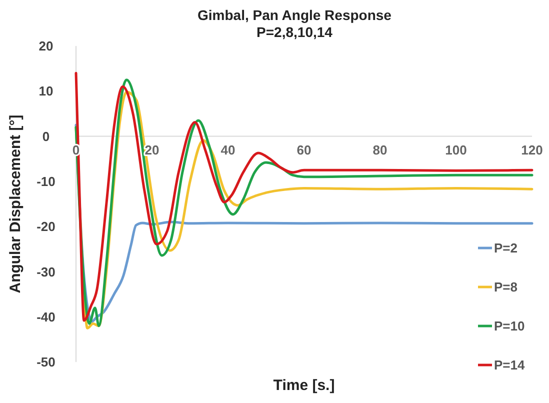 Image resolution: width=549 pixels, height=403 pixels. I want to click on y-axis-title: Angular Displacement [°], so click(15, 204).